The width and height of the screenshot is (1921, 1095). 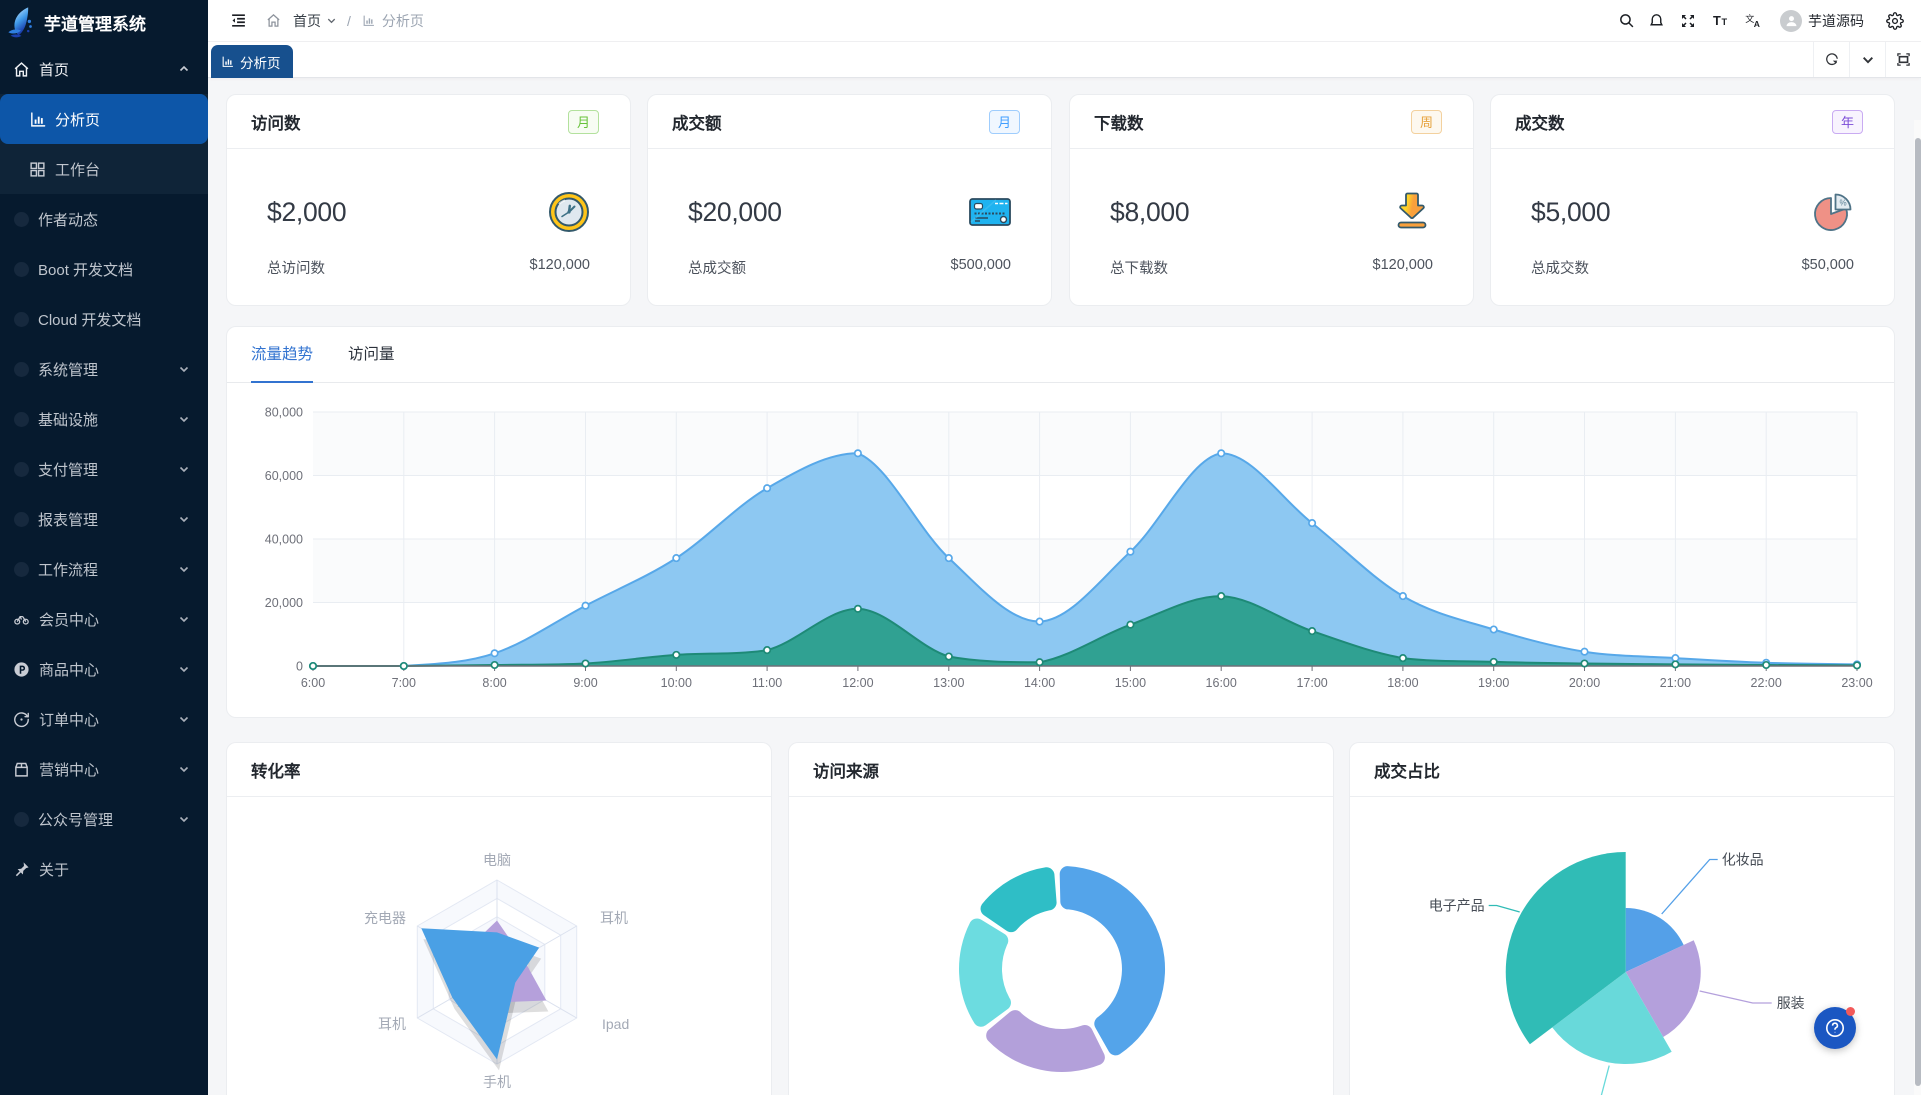 I want to click on svg-text: 13:00, so click(x=948, y=683).